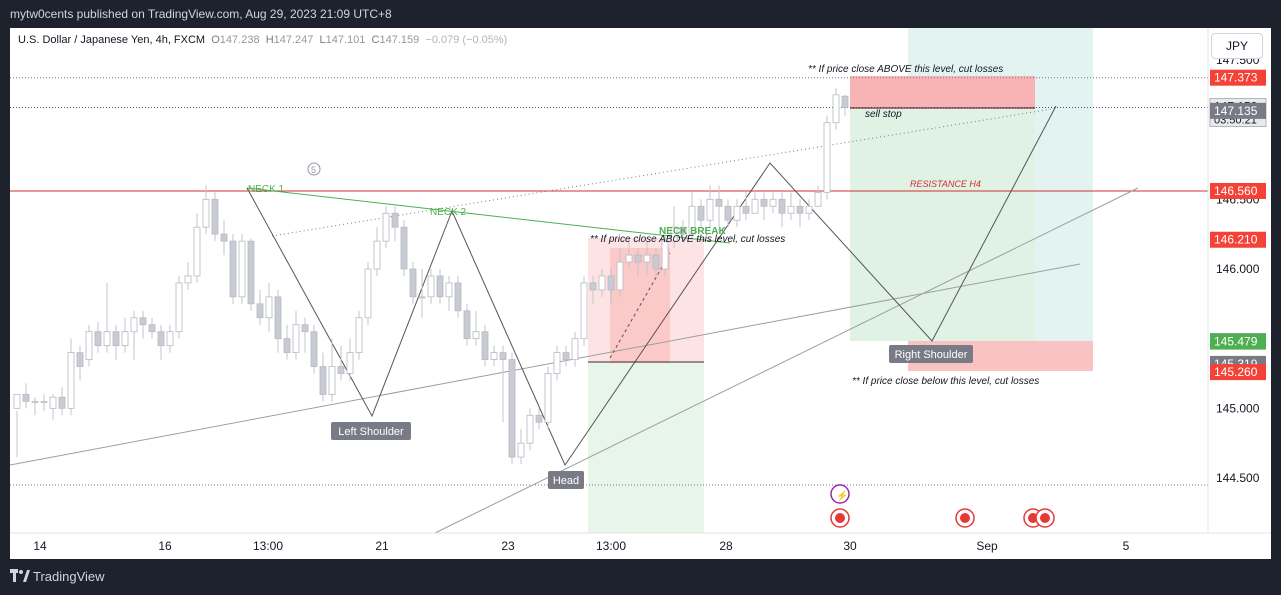  I want to click on wave-5-label: 5, so click(313, 170).